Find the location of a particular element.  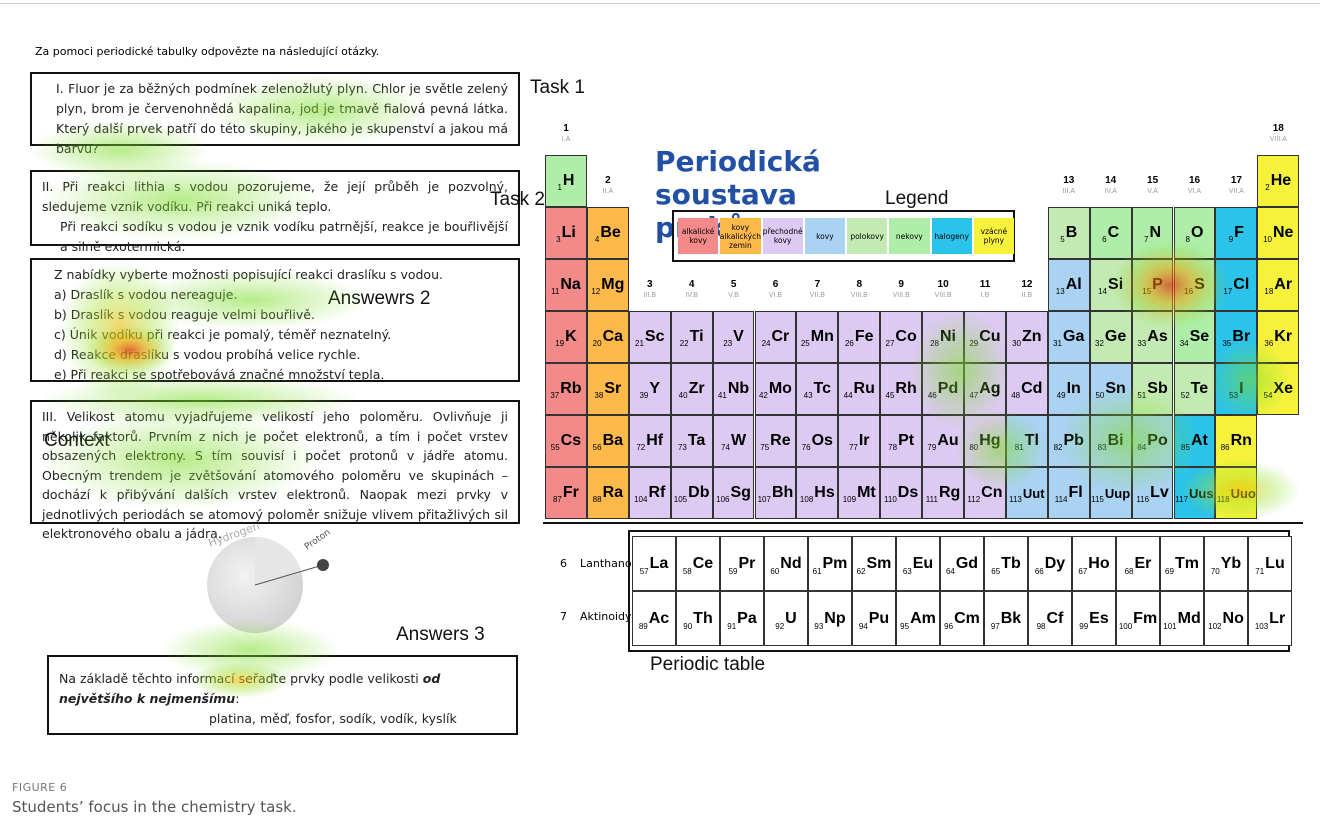

element-cell: 37 Rb is located at coordinates (566, 389).